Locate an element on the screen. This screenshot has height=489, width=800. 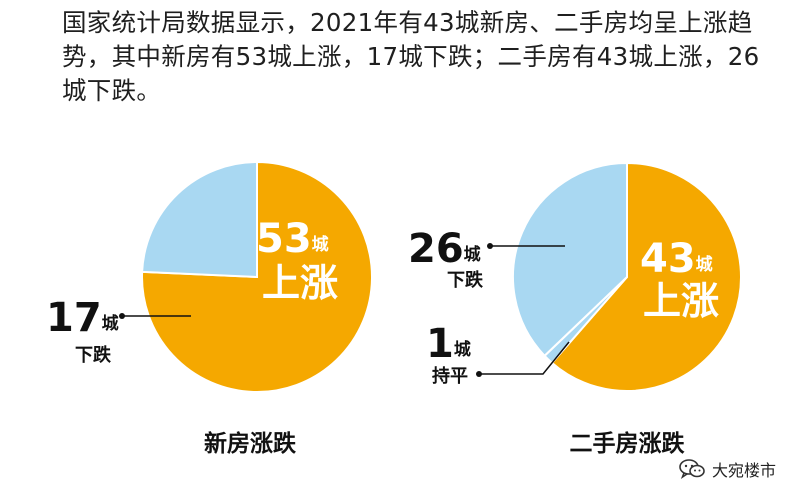
pie2-down-value: 26 is located at coordinates (436, 249).